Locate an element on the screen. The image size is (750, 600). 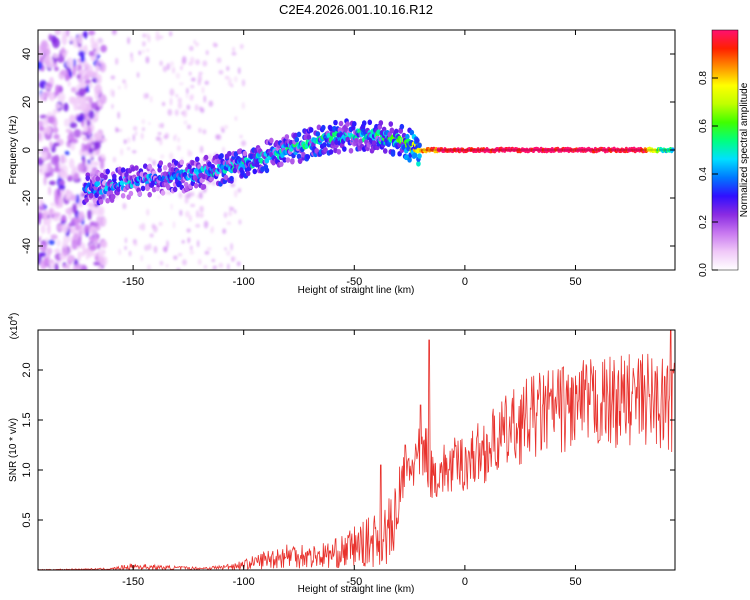
colorbar-tick-label: 0.4 is located at coordinates (703, 174).